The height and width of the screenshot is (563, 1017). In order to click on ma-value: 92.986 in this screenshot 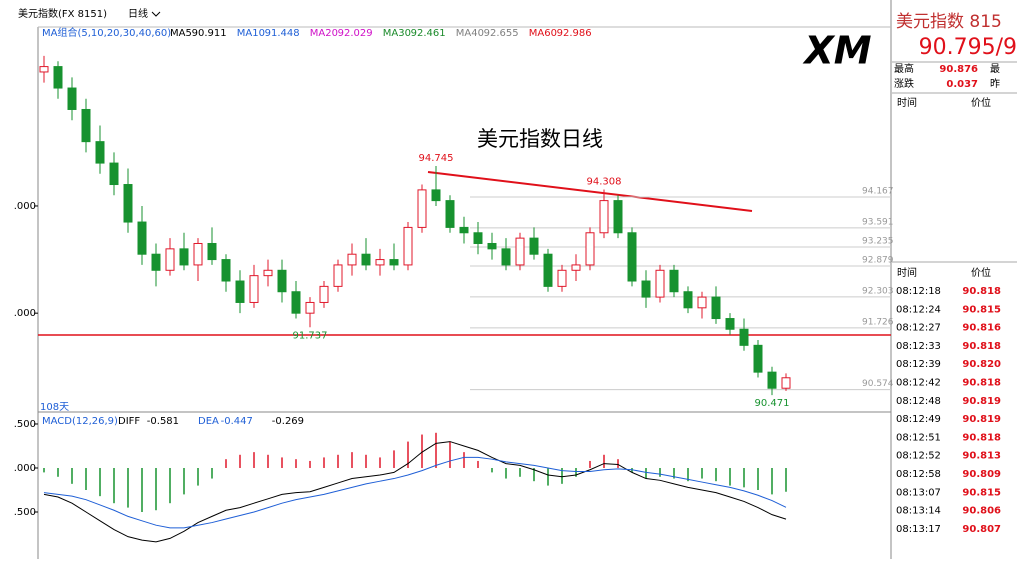, I will do `click(574, 33)`.